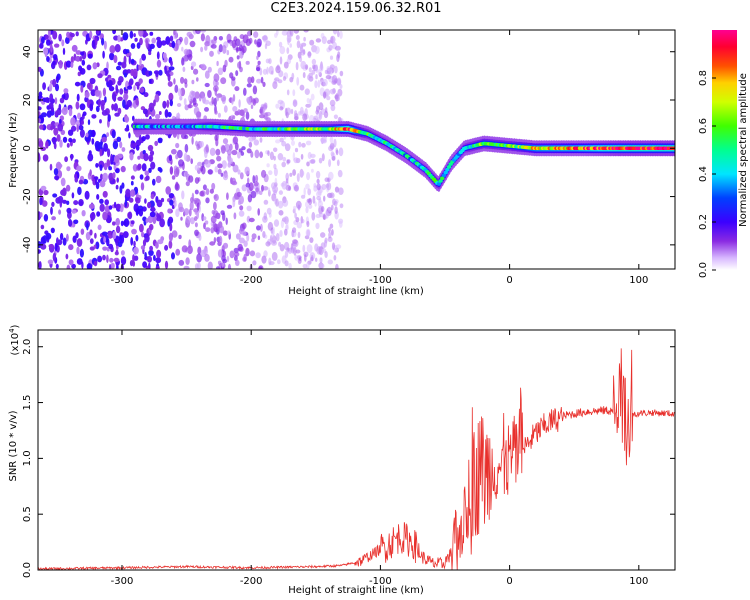  What do you see at coordinates (27, 196) in the screenshot?
I see `y-tick-label: -20` at bounding box center [27, 196].